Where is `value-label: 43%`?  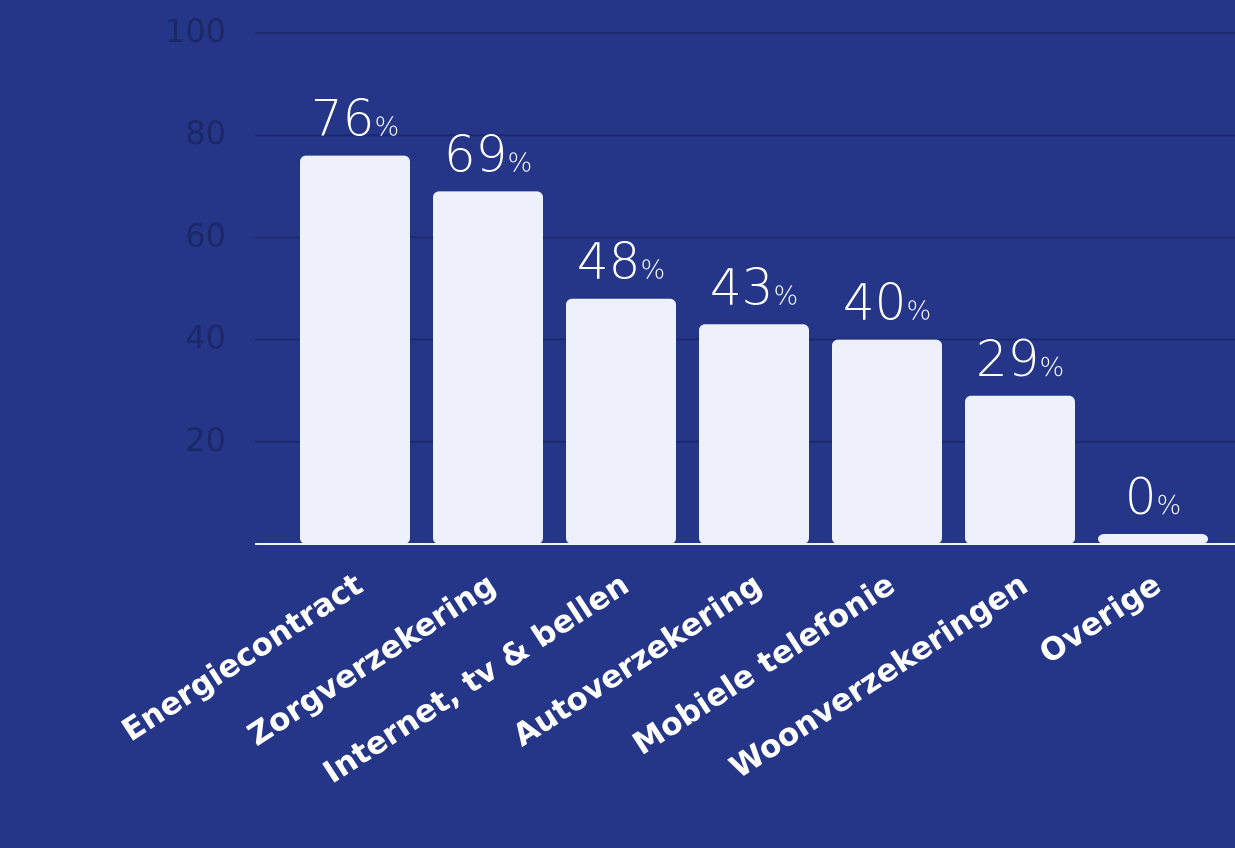
value-label: 43% is located at coordinates (754, 287).